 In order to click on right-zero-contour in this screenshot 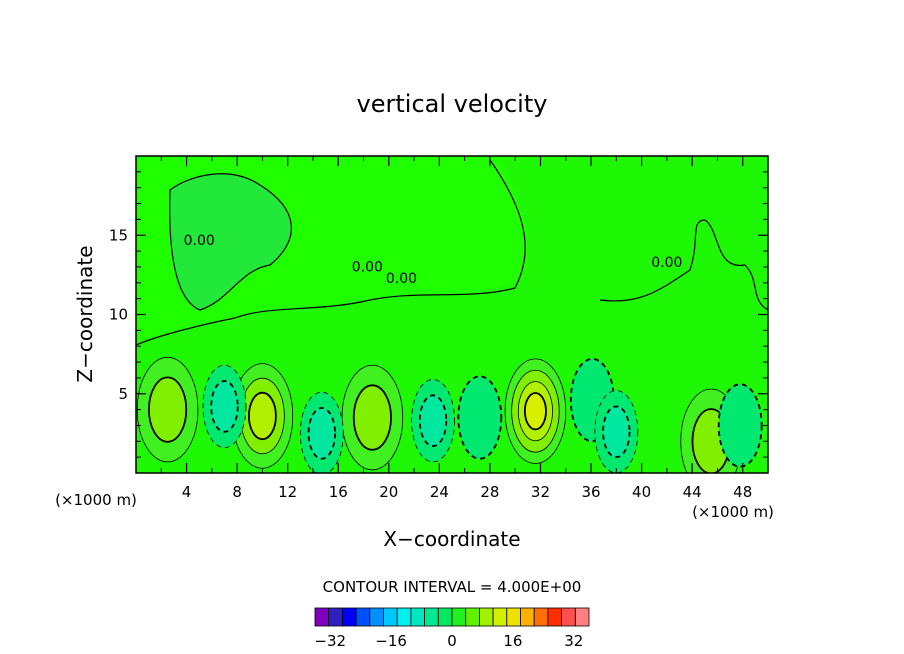, I will do `click(683, 265)`.